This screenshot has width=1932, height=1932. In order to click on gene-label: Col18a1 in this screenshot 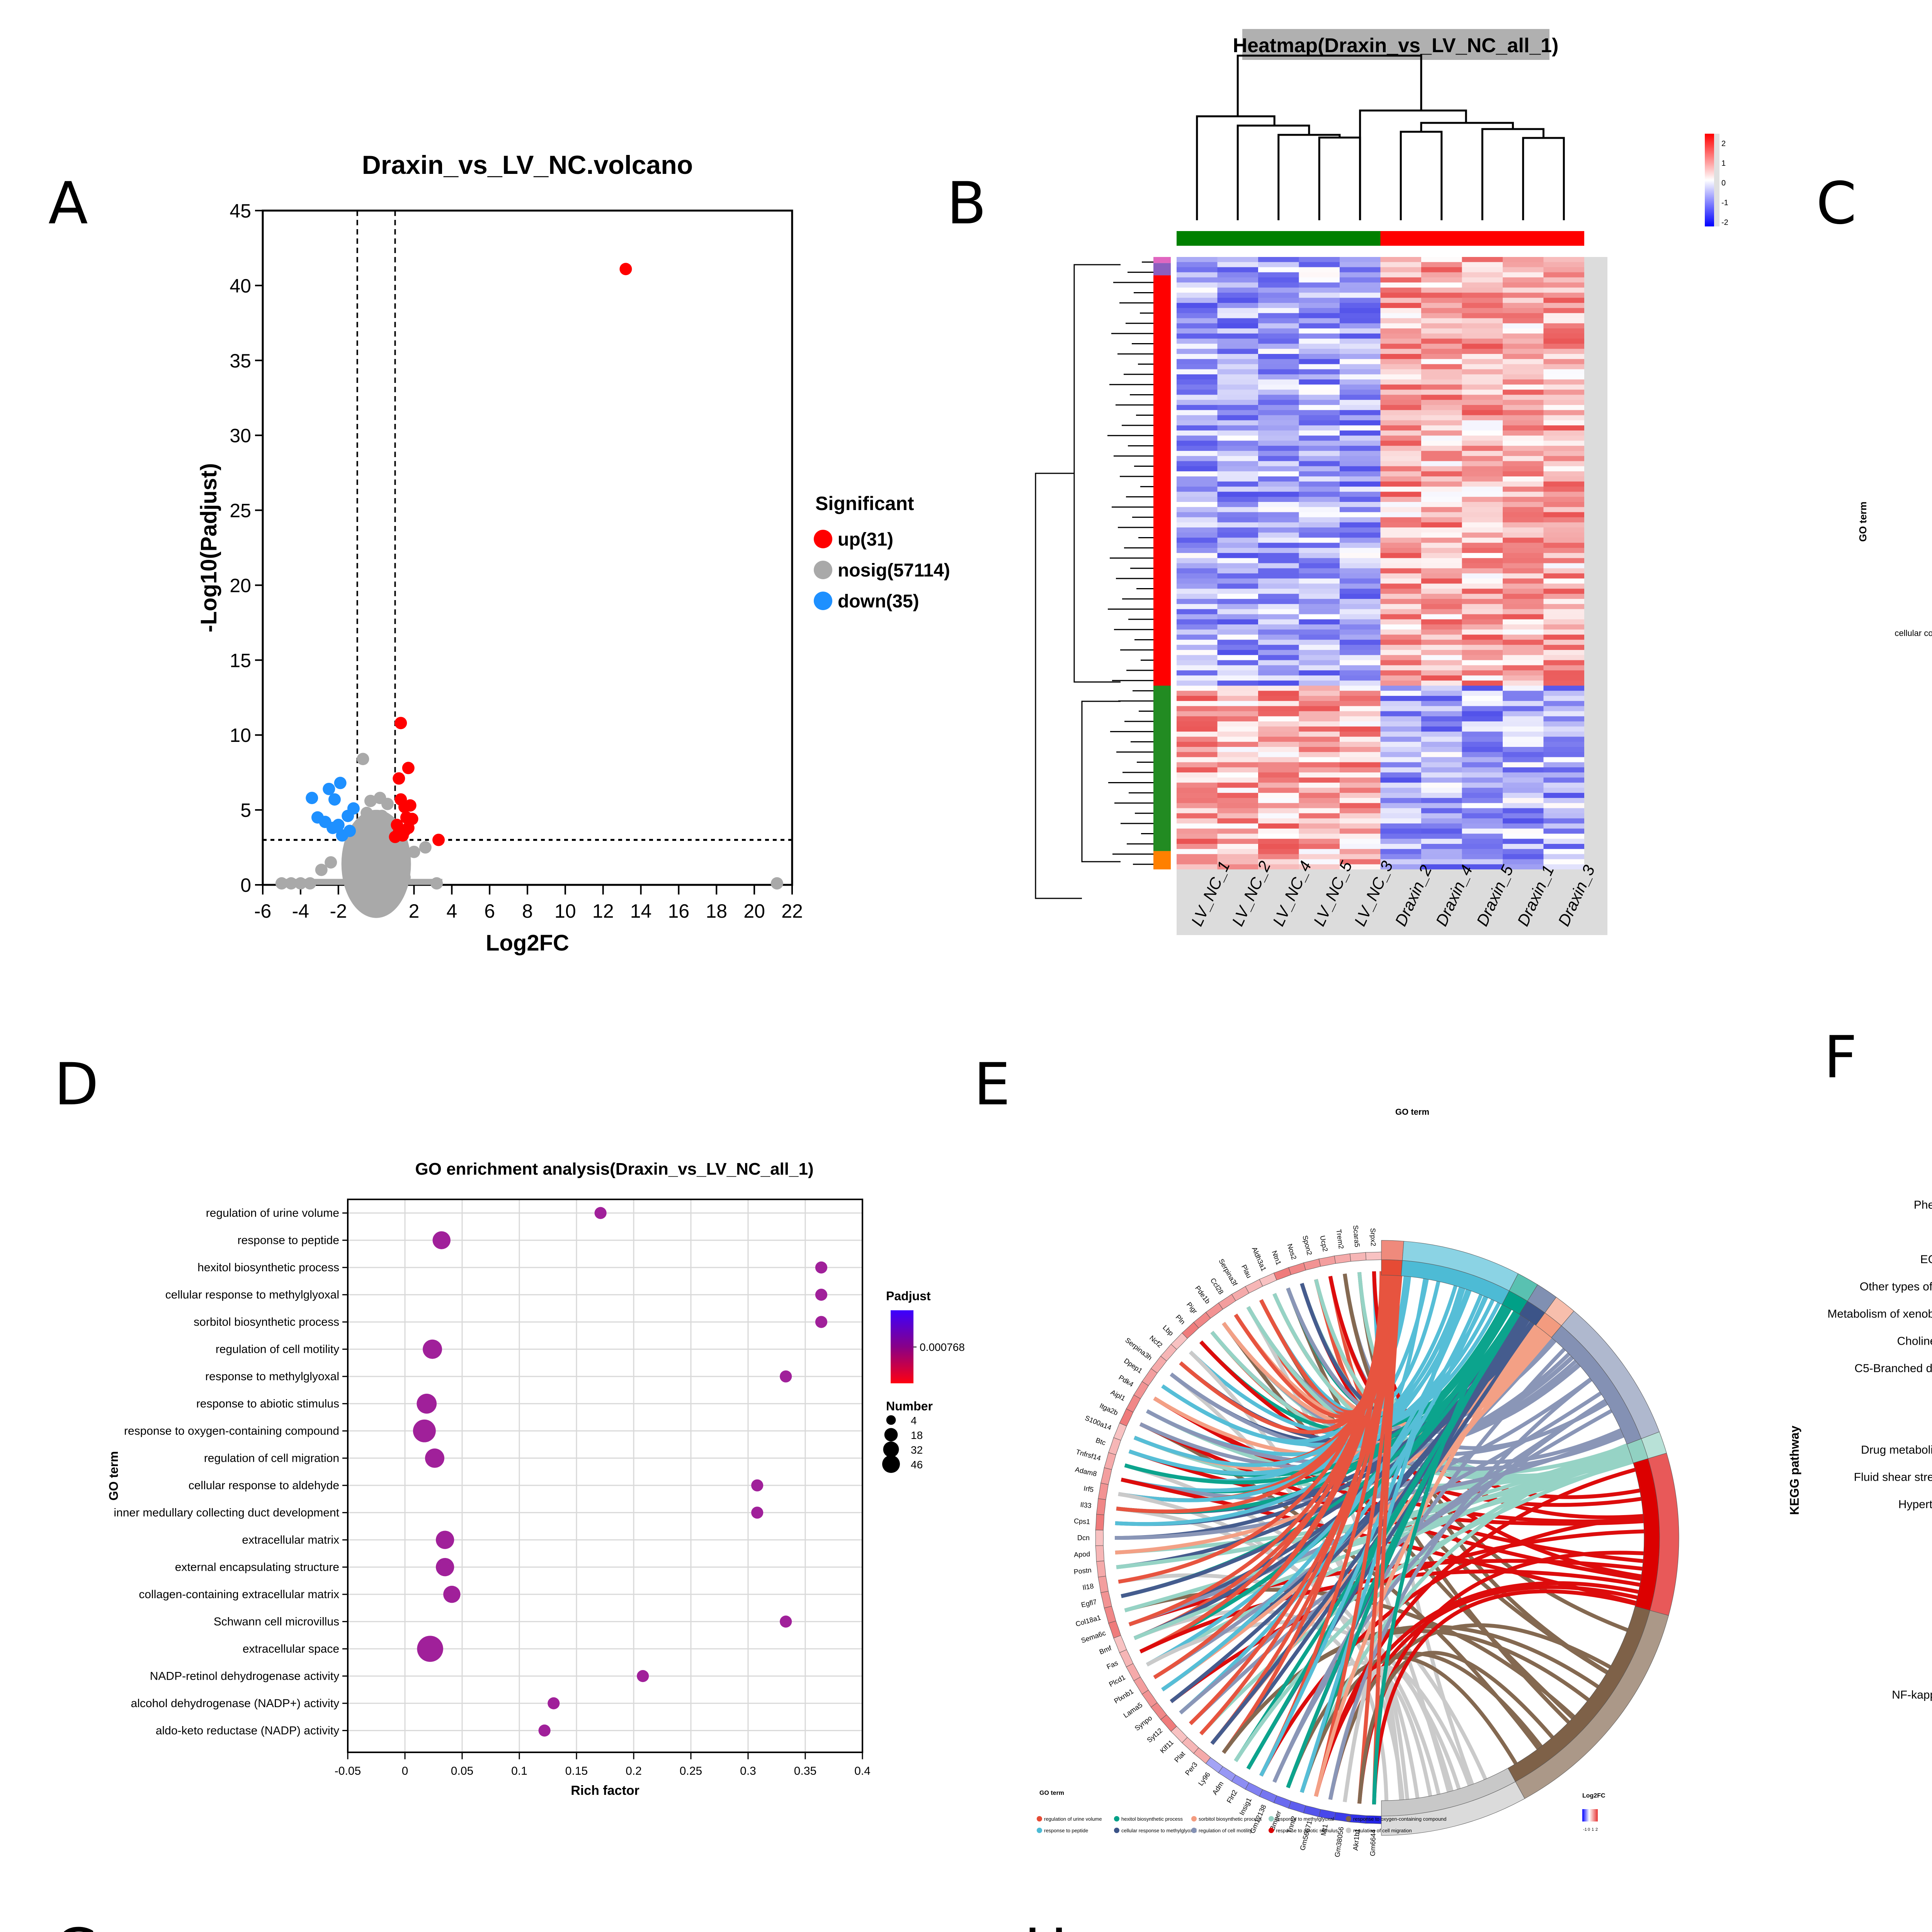, I will do `click(1088, 1621)`.